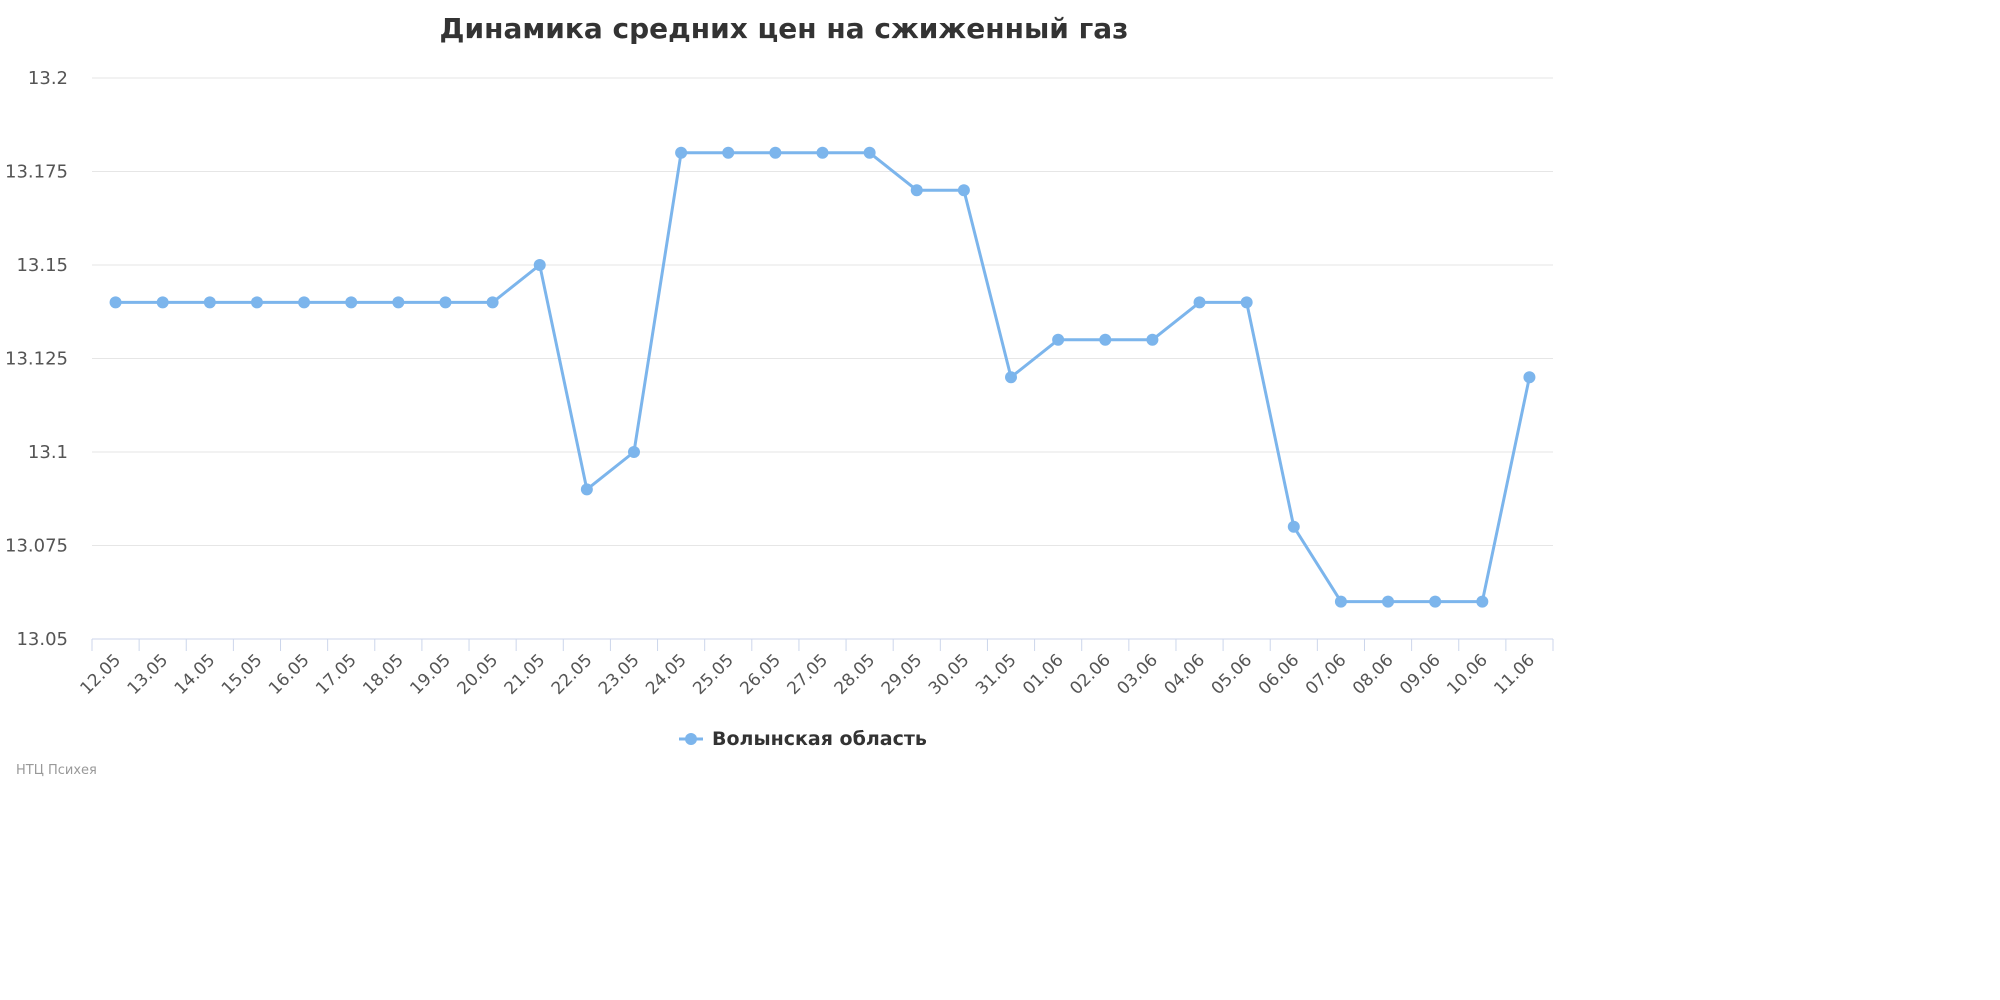 This screenshot has height=1000, width=2000. Describe the element at coordinates (336, 674) in the screenshot. I see `x-tick-label: 17.05` at that location.